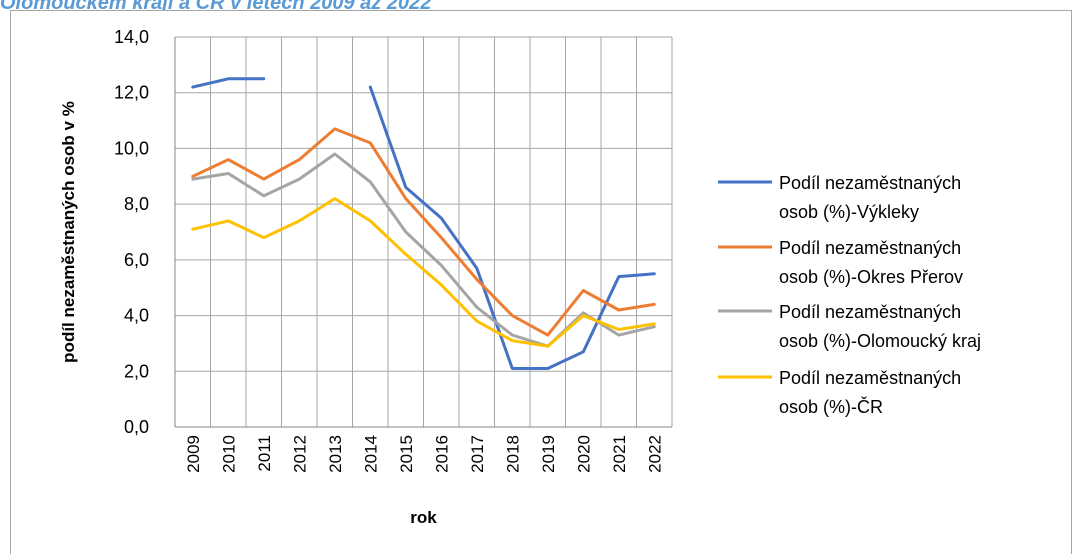  I want to click on legend-label: osob (%)-Výkleky, so click(849, 212).